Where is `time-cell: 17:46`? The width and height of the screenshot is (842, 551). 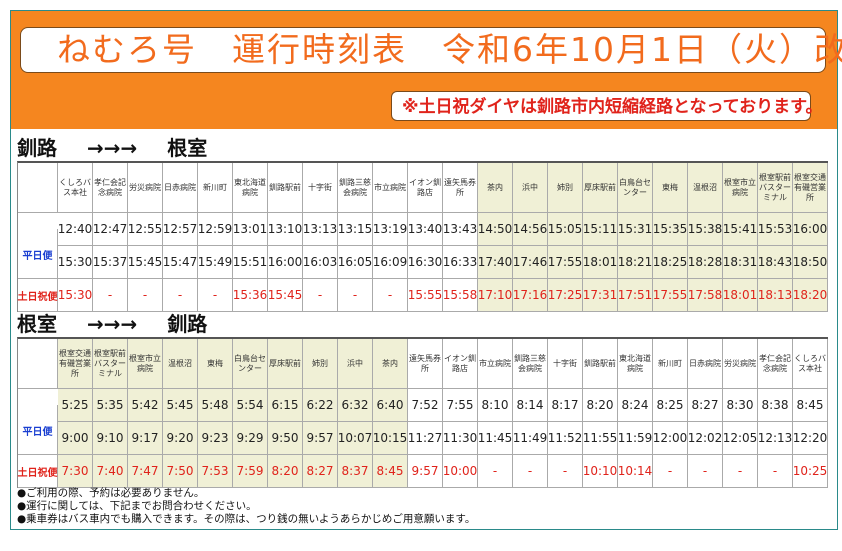
time-cell: 17:46 is located at coordinates (530, 262).